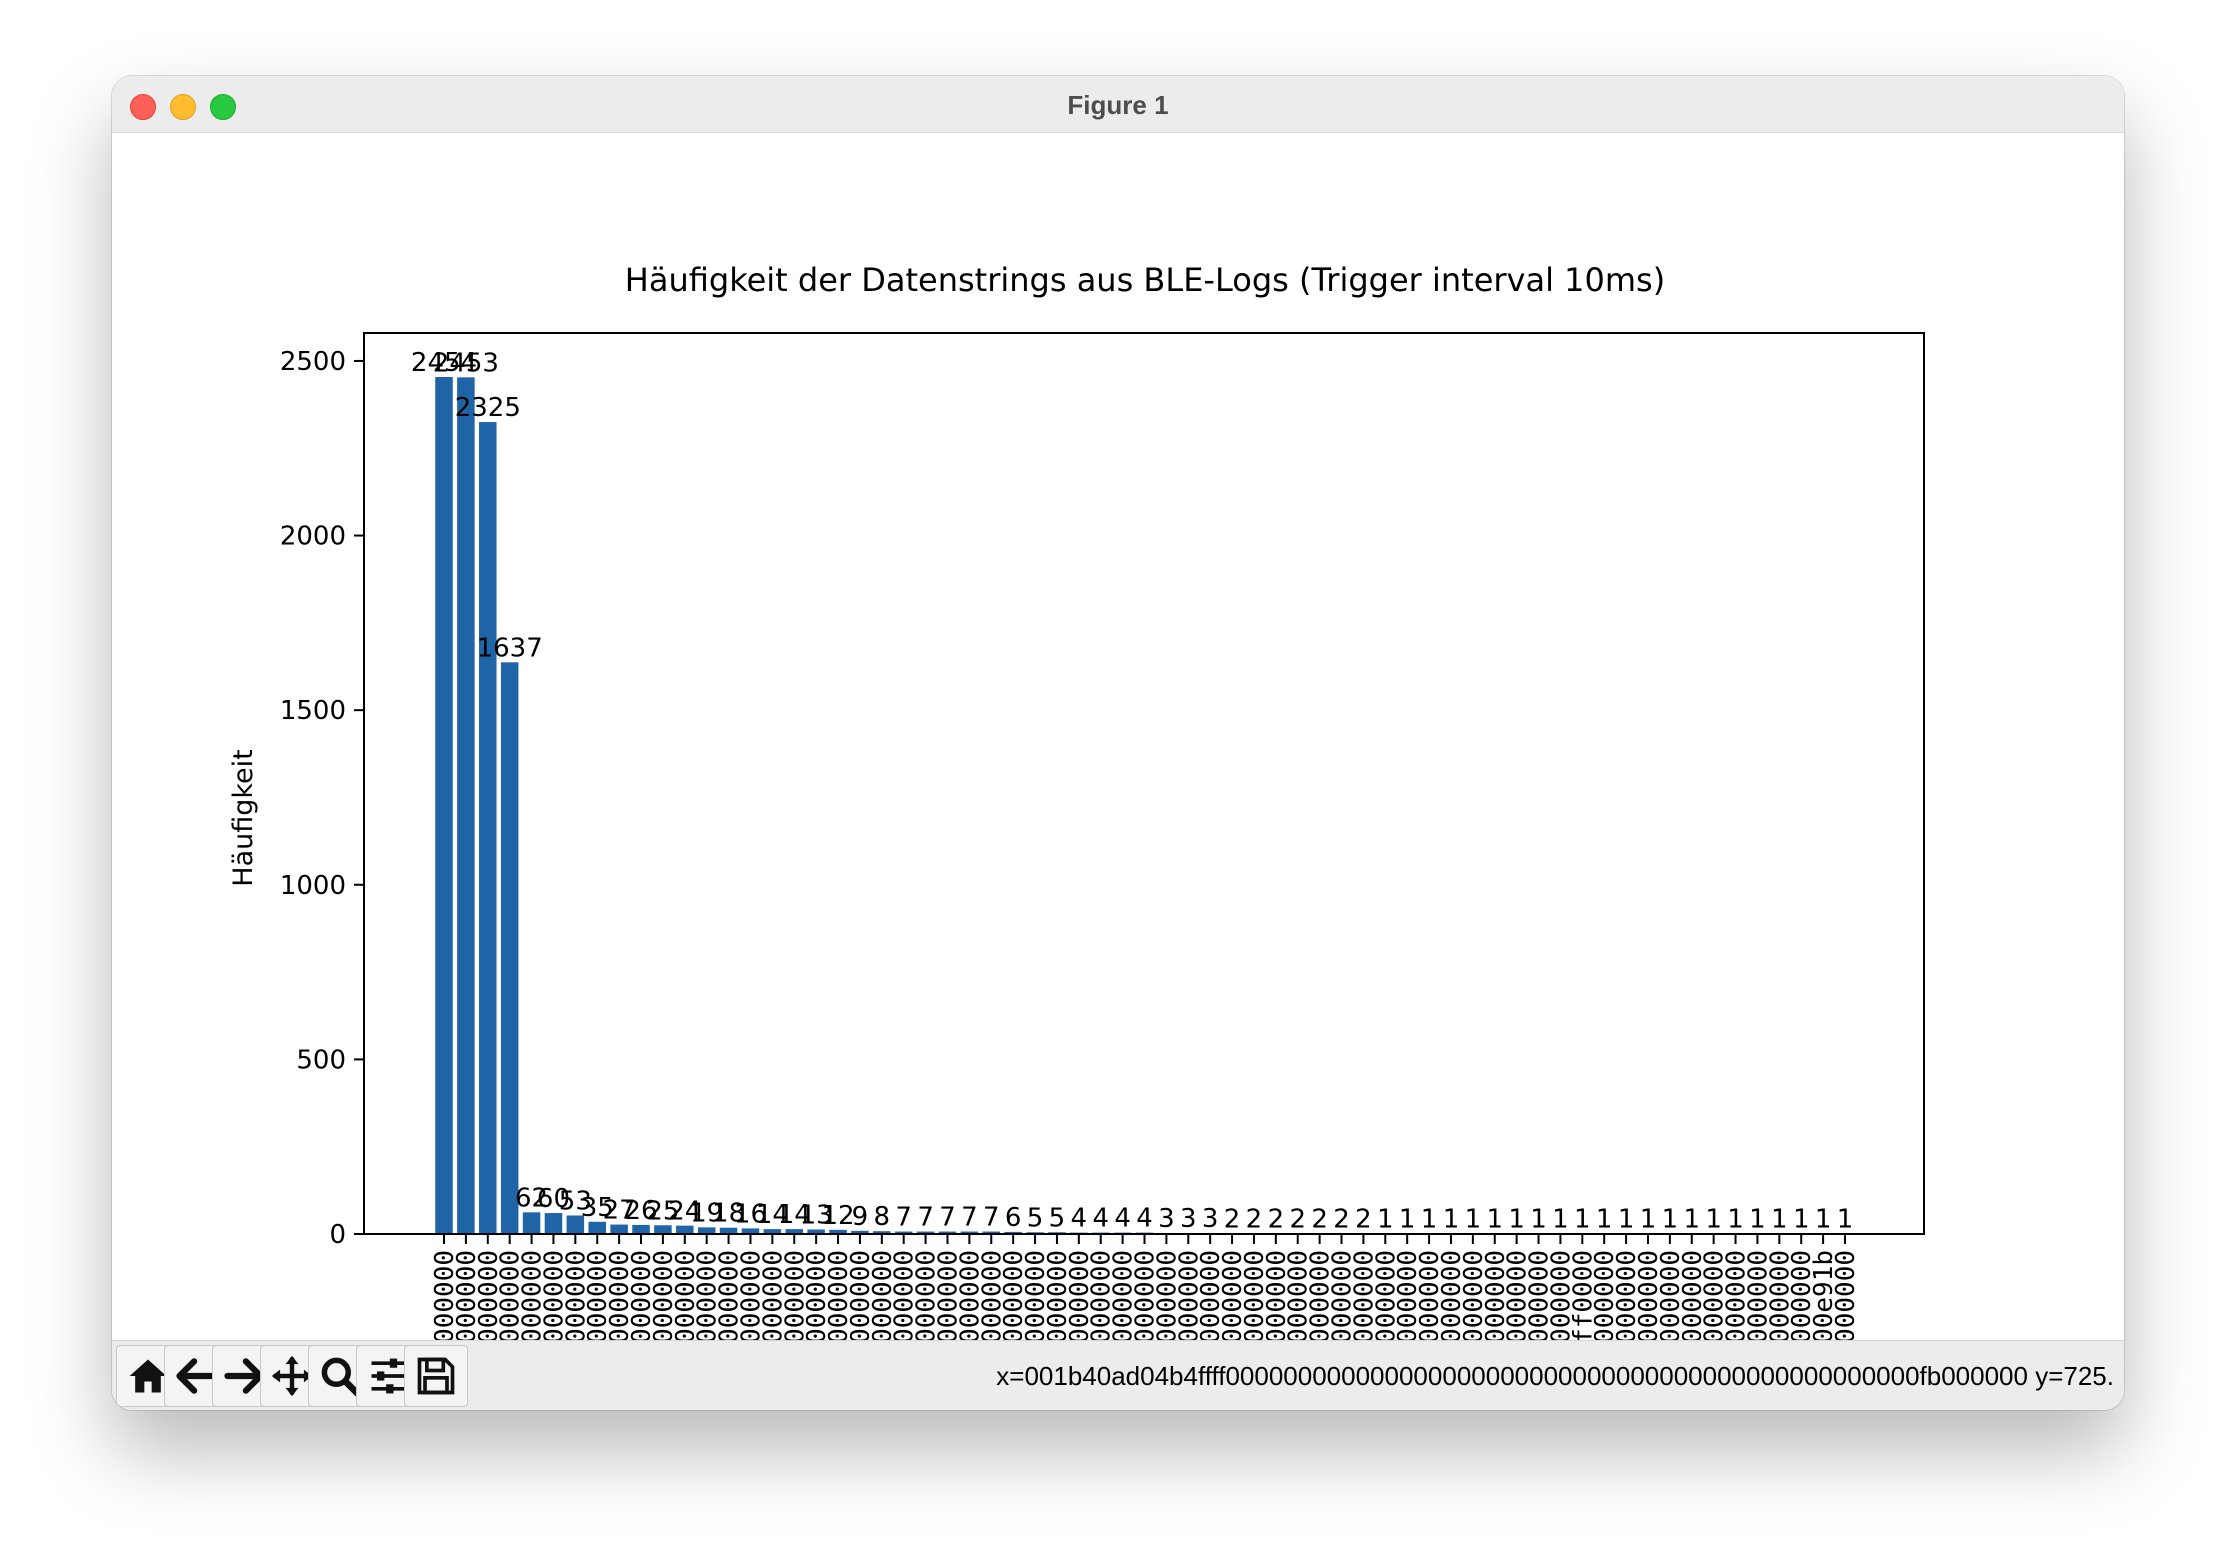  I want to click on bar-value-label: 6, so click(1013, 1218).